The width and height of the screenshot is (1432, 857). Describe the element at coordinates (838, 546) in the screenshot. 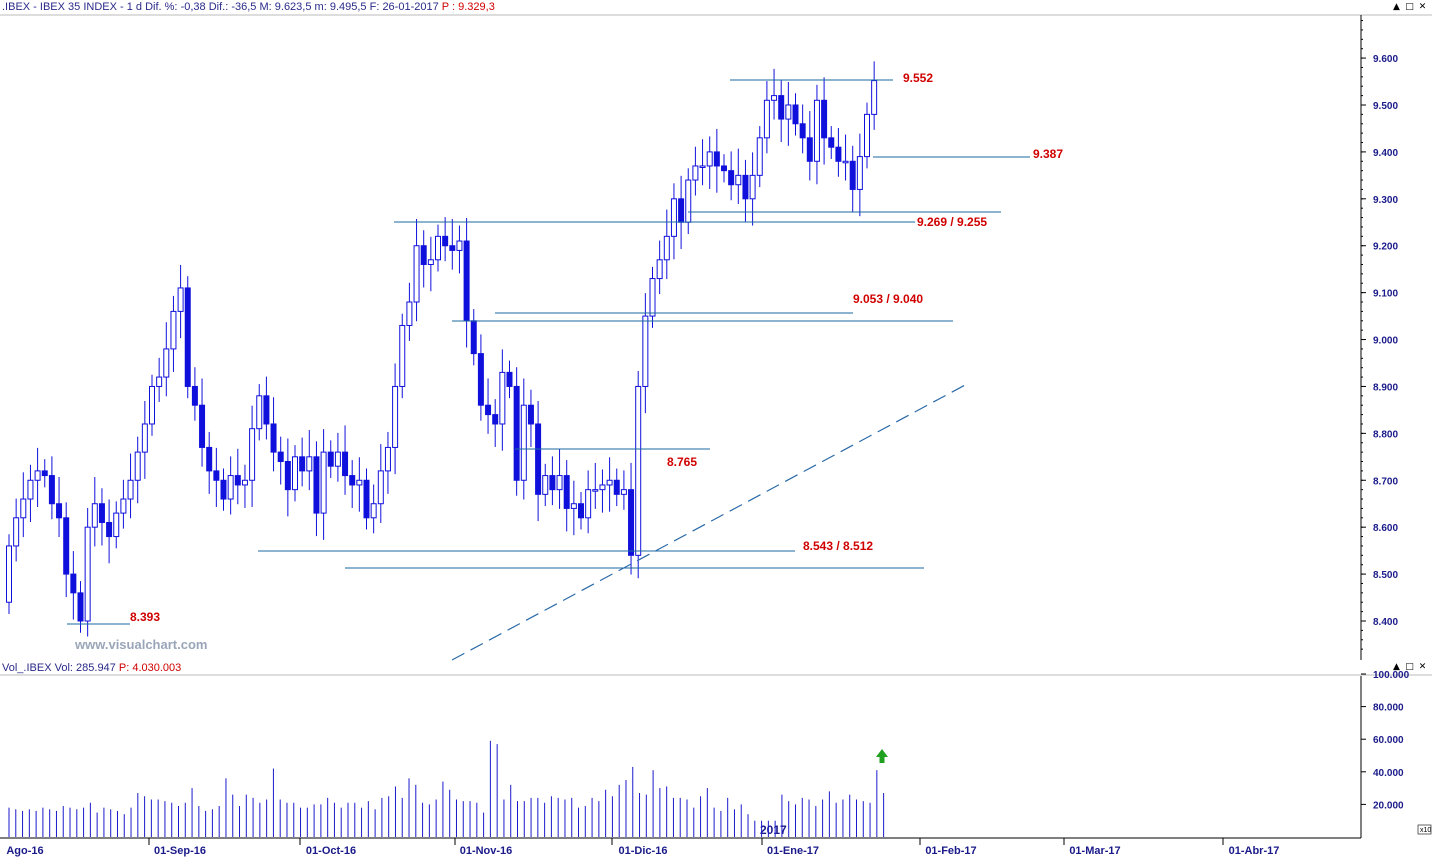

I see `level-label: 8.543 / 8.512` at that location.